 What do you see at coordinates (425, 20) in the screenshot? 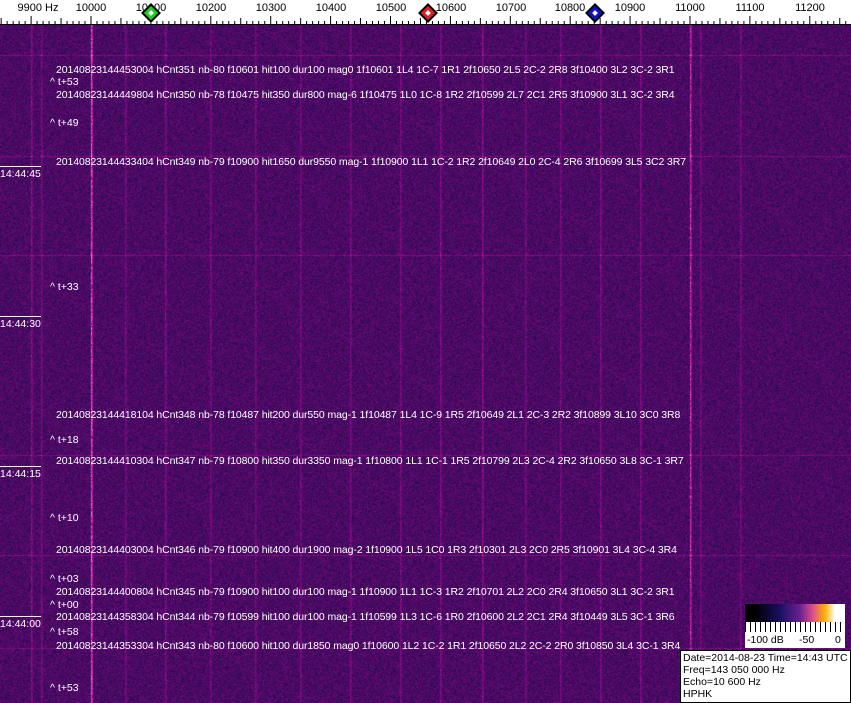
I see `frequency-ticks` at bounding box center [425, 20].